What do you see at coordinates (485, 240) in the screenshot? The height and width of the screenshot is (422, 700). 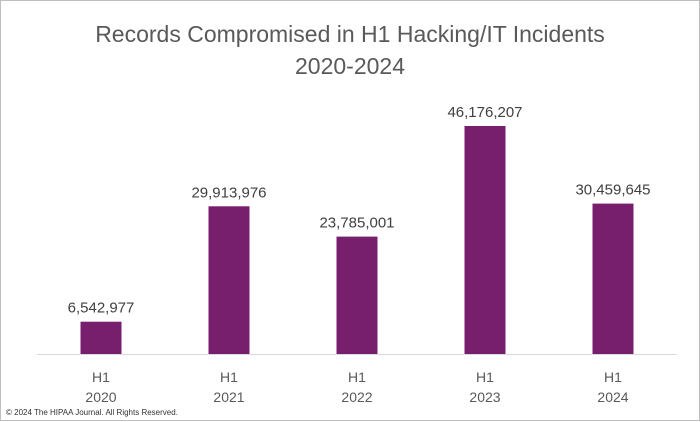 I see `bar-2023` at bounding box center [485, 240].